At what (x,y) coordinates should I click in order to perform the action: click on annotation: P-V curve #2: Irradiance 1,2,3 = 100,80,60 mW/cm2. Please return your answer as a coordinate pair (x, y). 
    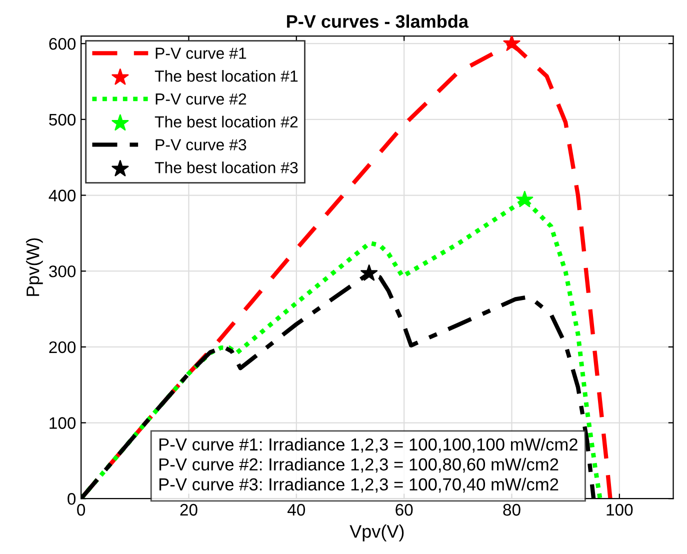
    Looking at the image, I should click on (358, 465).